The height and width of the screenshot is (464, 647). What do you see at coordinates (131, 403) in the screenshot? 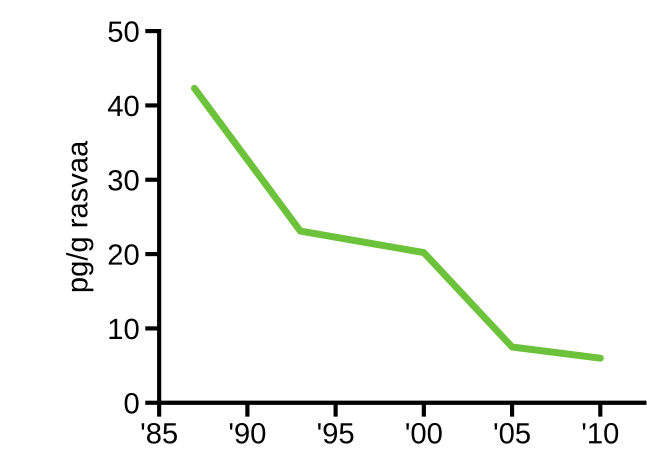
I see `y-tick-label: 0` at bounding box center [131, 403].